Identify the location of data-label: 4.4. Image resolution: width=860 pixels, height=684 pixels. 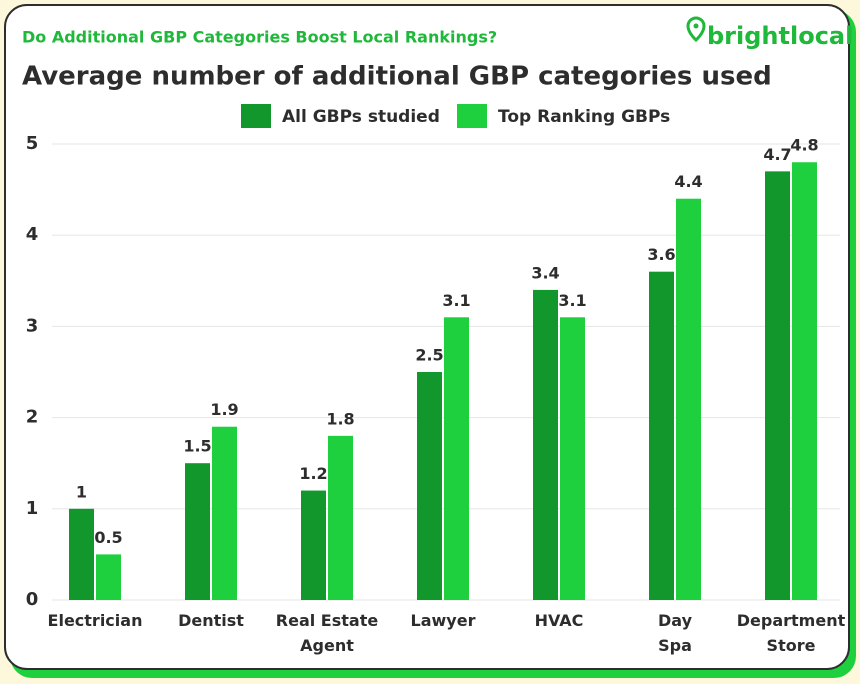
(688, 181).